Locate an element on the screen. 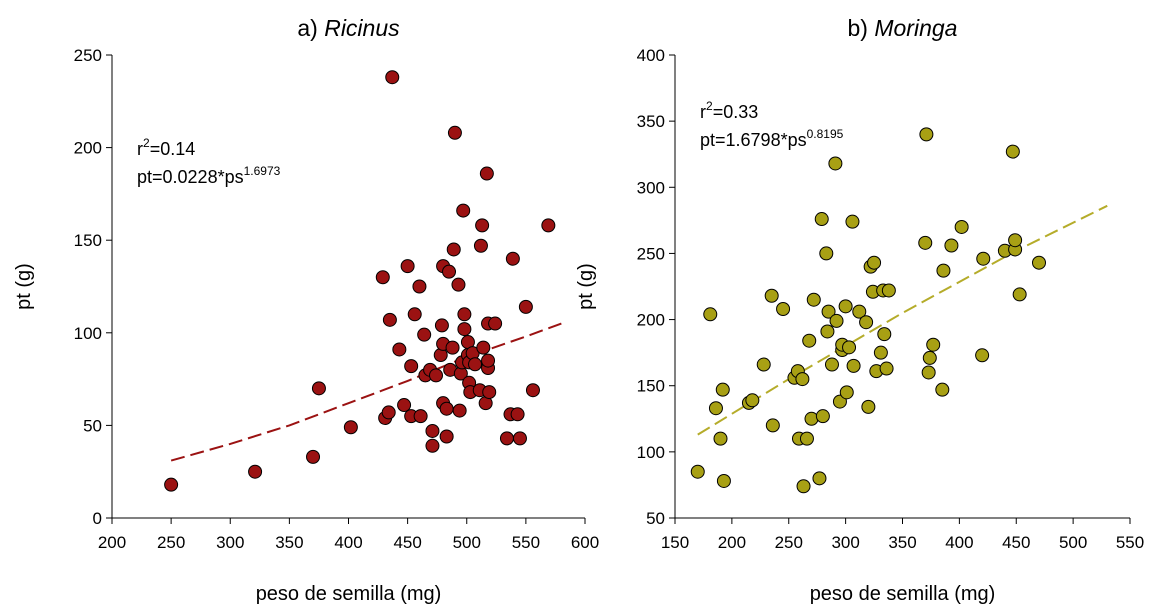  y-tick-label: 350 is located at coordinates (651, 121).